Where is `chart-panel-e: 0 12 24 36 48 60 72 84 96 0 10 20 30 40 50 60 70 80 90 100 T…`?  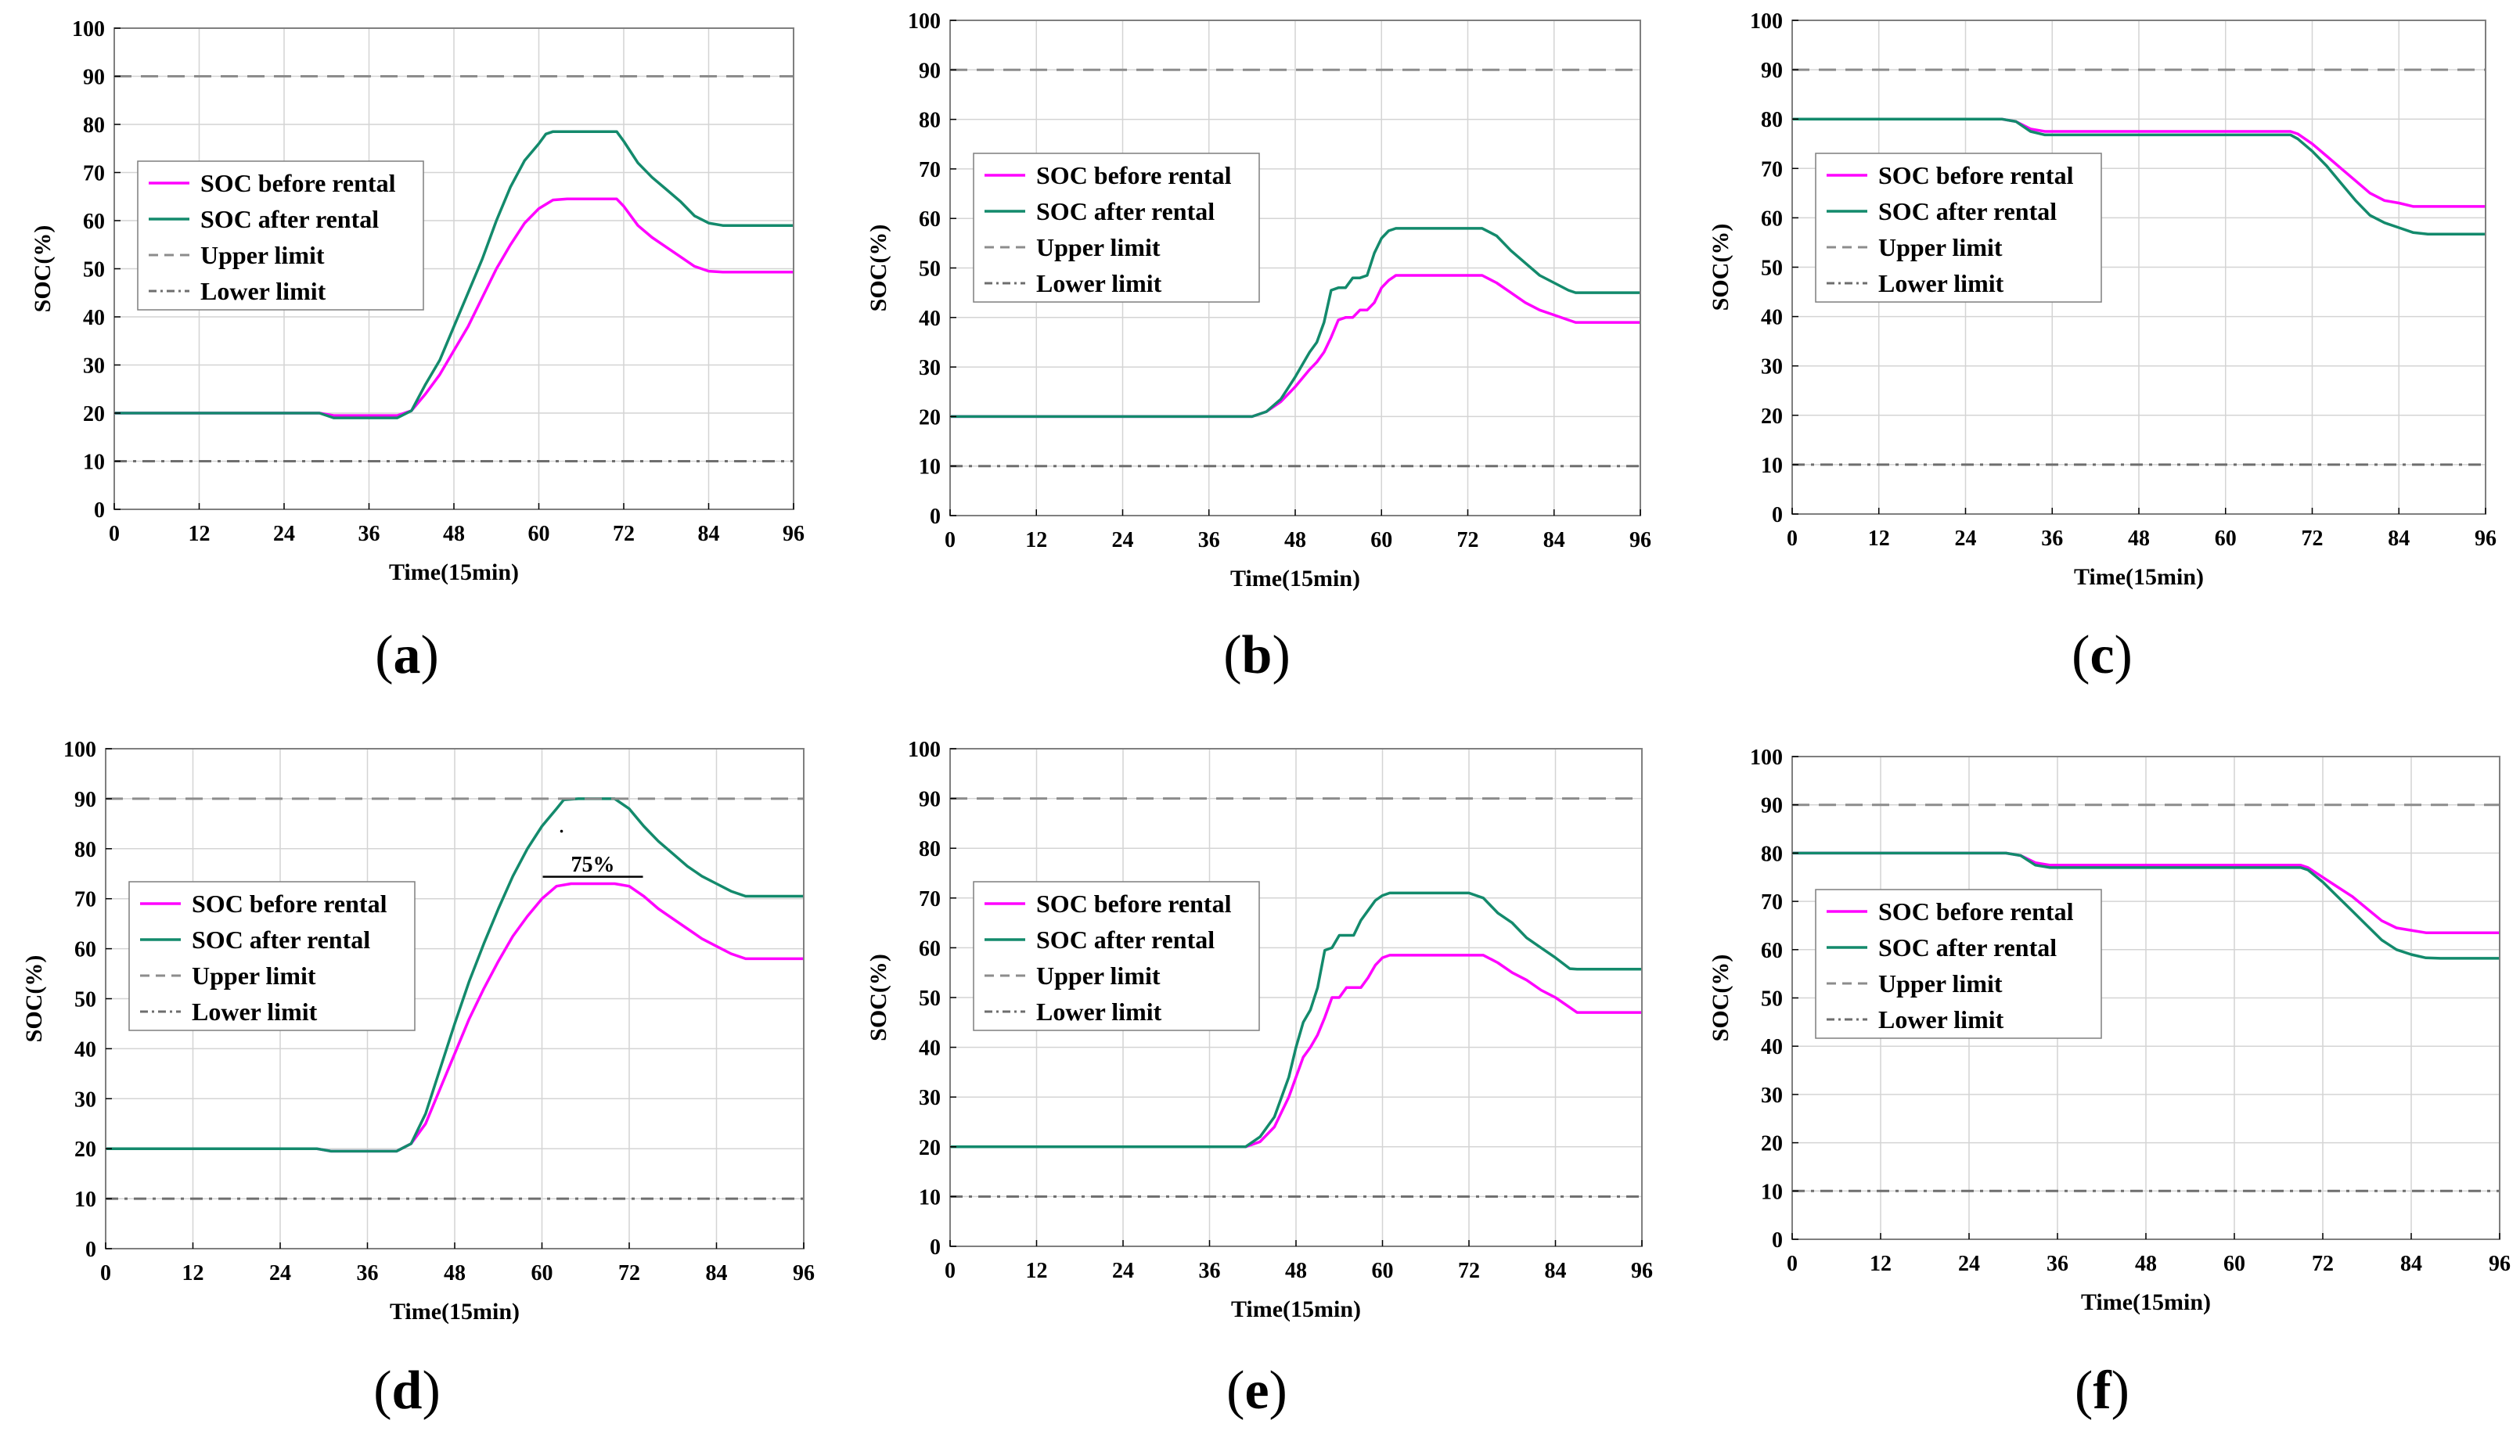
chart-panel-e: 0 12 24 36 48 60 72 84 96 0 10 20 30 40 50 60 70 80 90 100 T… is located at coordinates (1259, 1079).